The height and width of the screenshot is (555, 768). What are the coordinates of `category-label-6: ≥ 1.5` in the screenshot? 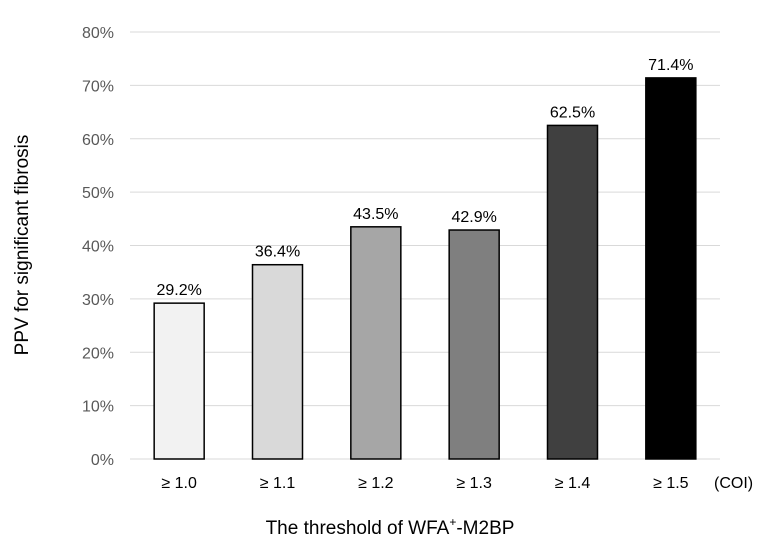 It's located at (671, 483).